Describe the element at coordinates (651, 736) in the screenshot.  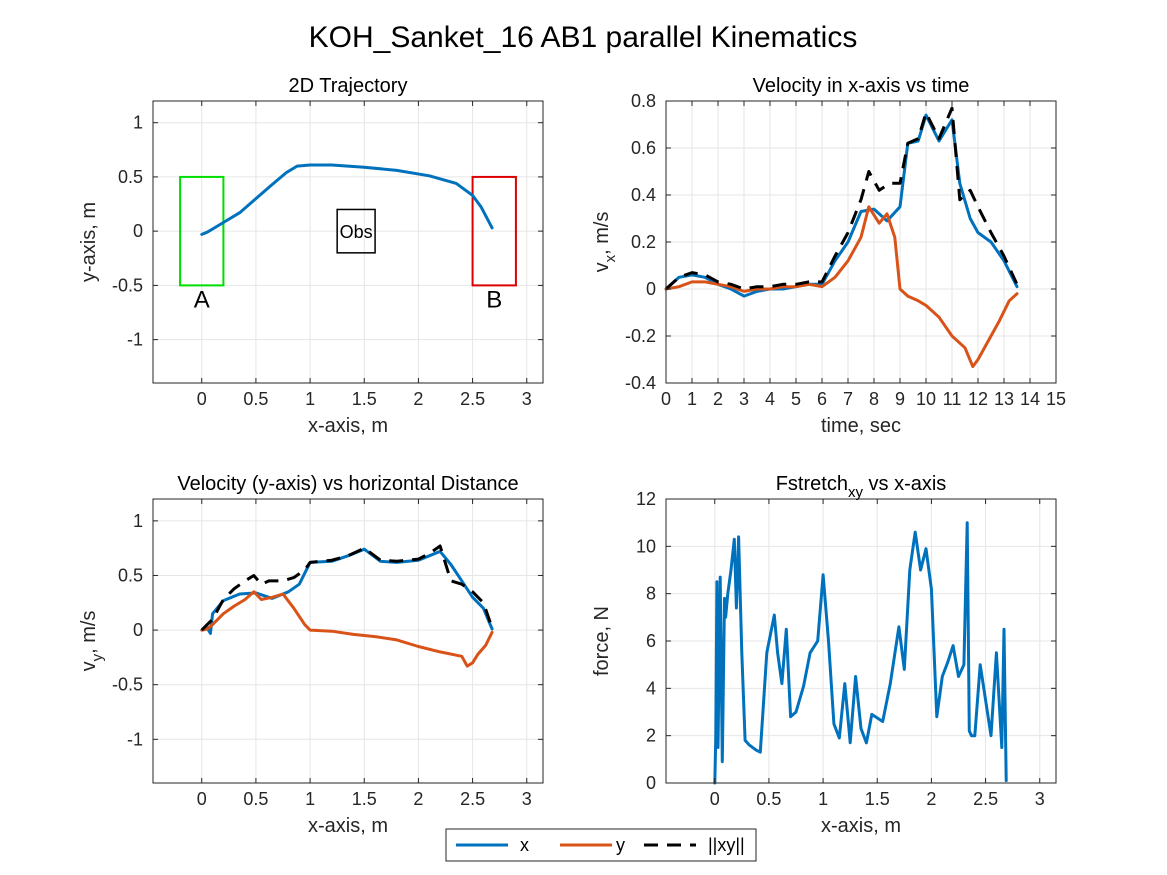
I see `y-tick-label: 2` at that location.